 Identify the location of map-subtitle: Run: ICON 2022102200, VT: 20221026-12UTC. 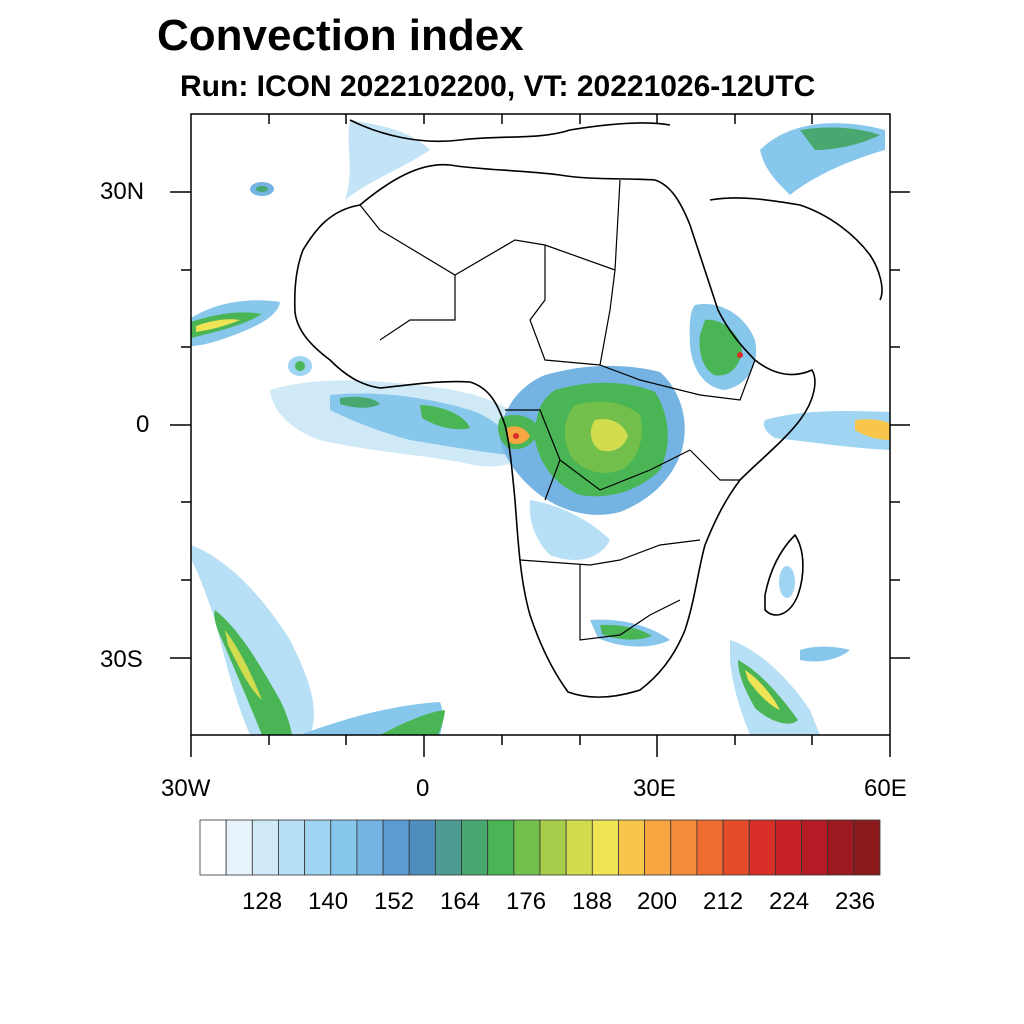
(498, 86).